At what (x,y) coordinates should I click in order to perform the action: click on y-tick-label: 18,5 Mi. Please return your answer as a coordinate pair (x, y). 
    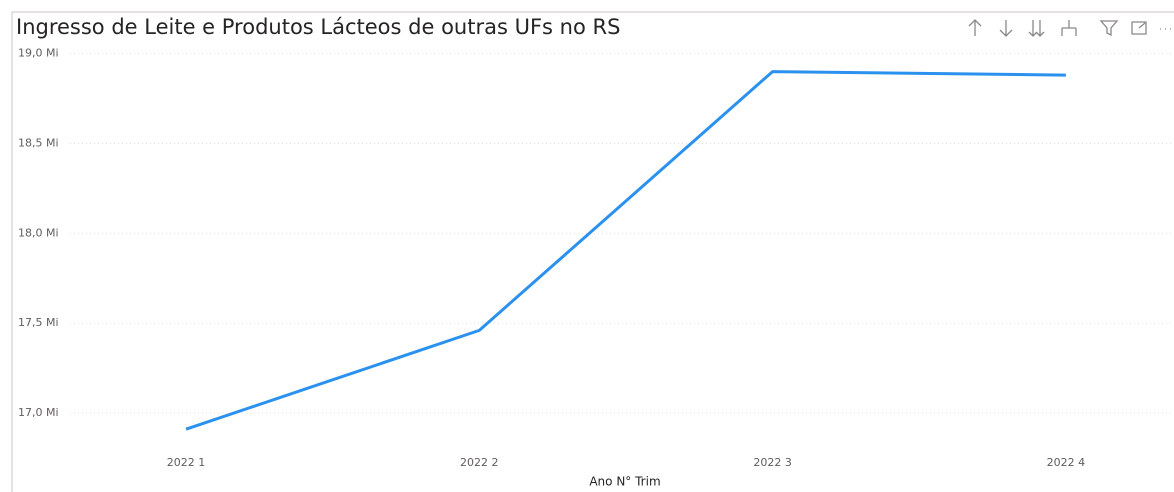
    Looking at the image, I should click on (38, 142).